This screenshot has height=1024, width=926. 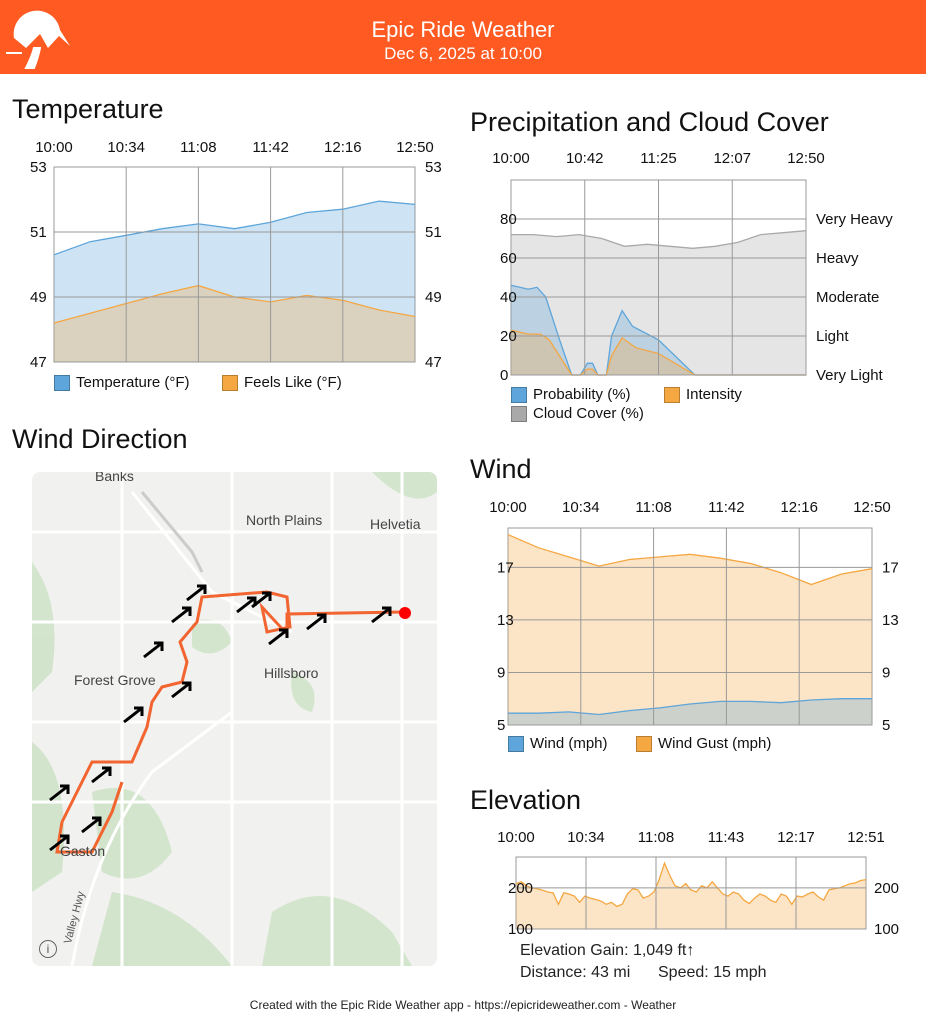 What do you see at coordinates (520, 888) in the screenshot?
I see `y-tick-label: 200` at bounding box center [520, 888].